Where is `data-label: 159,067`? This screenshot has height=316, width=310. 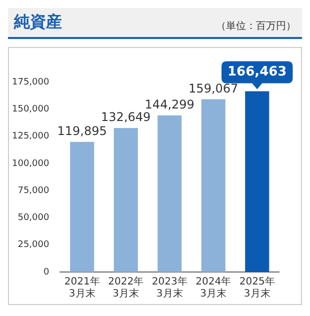
data-label: 159,067 is located at coordinates (213, 88).